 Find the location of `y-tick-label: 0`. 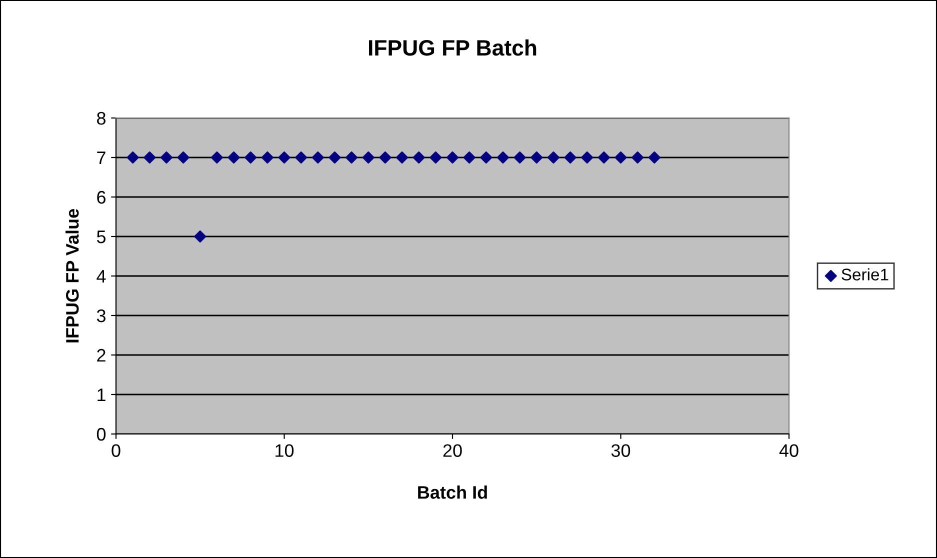

y-tick-label: 0 is located at coordinates (101, 434).